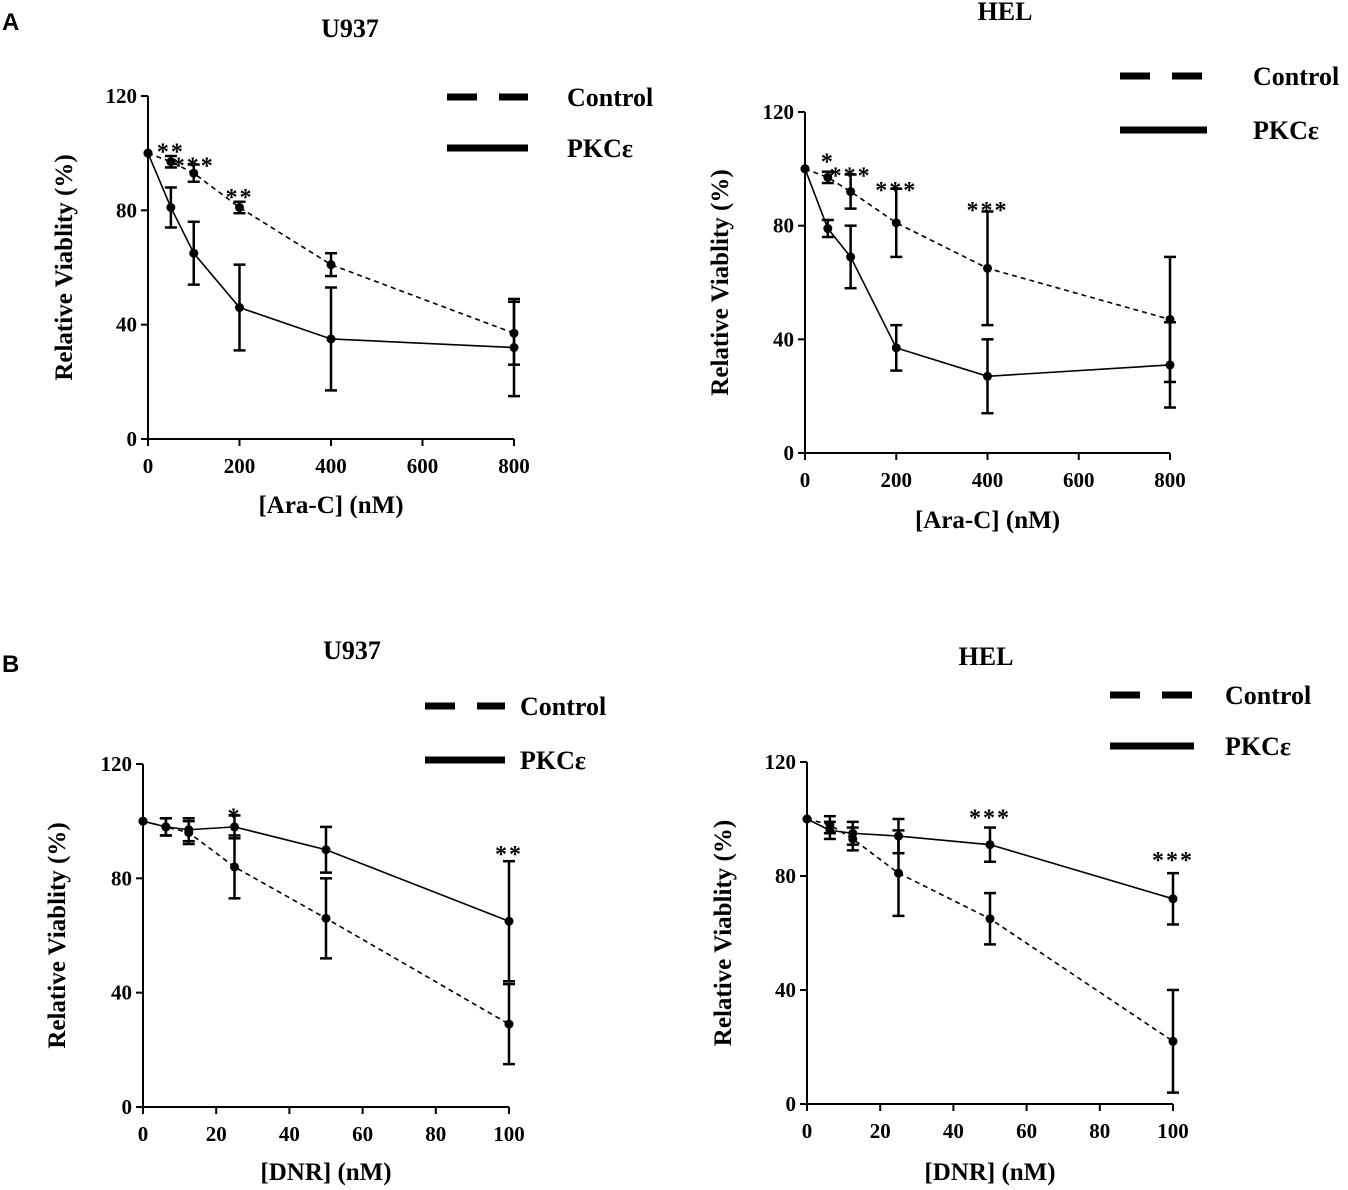 The width and height of the screenshot is (1348, 1190). Describe the element at coordinates (435, 1134) in the screenshot. I see `x-tick-label: 80` at that location.